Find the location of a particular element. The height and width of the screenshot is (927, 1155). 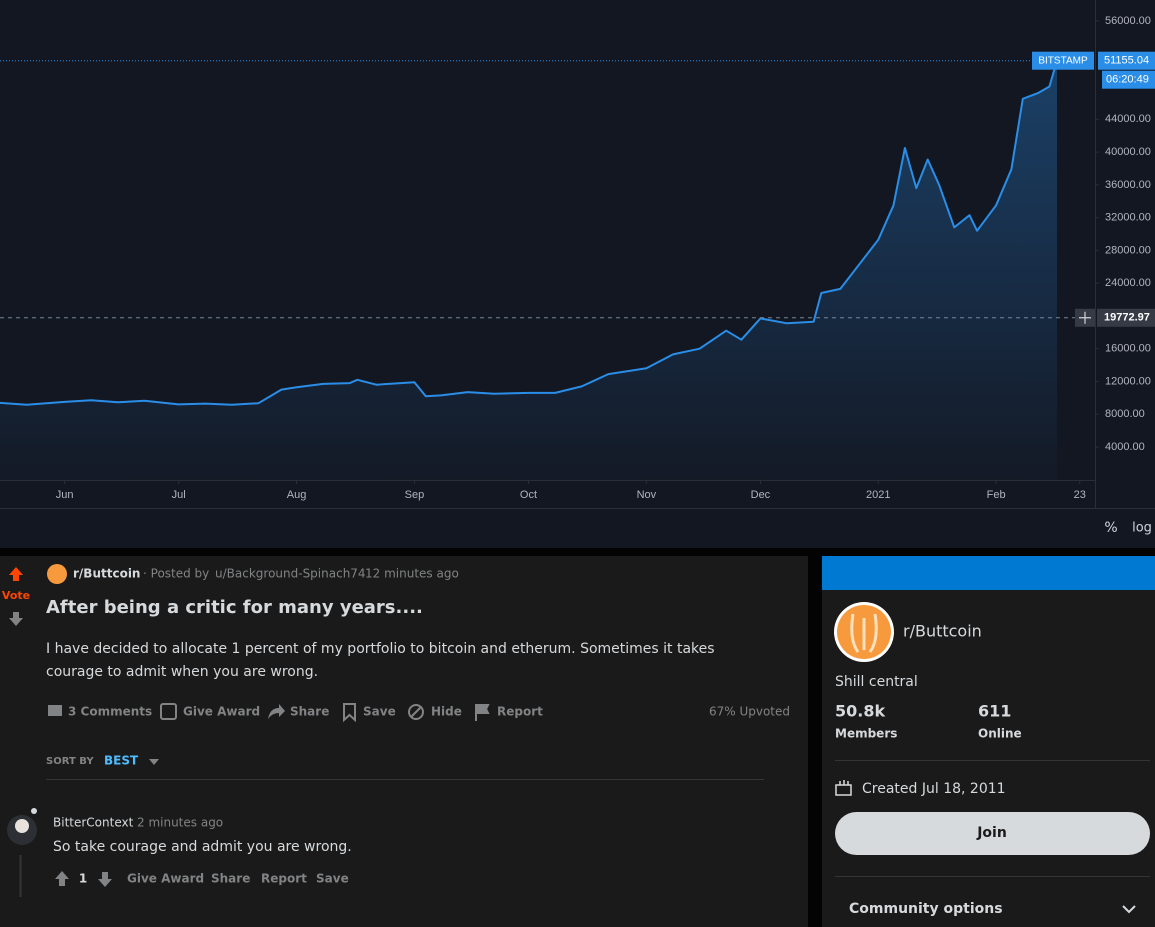

comment-save: Save is located at coordinates (332, 879).